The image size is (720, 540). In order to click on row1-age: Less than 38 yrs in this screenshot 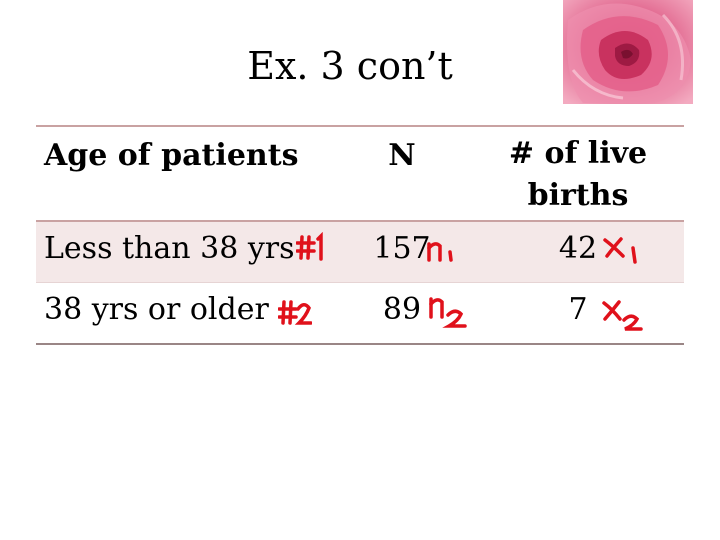, I will do `click(169, 248)`.